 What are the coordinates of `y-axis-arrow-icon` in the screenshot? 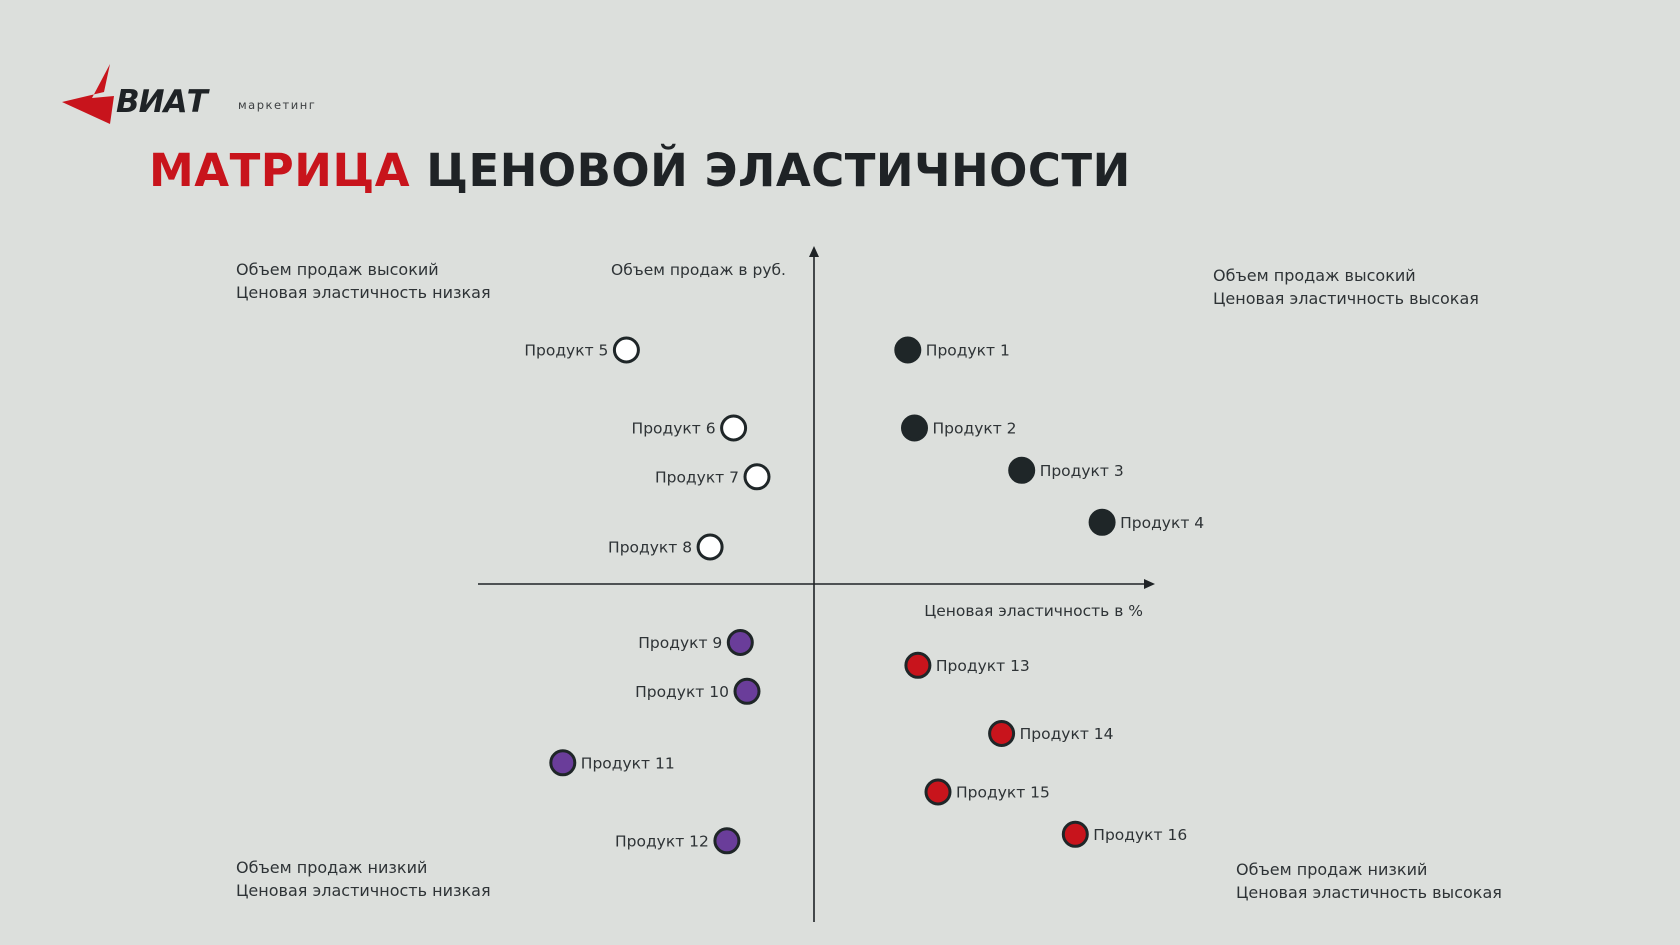 It's located at (814, 251).